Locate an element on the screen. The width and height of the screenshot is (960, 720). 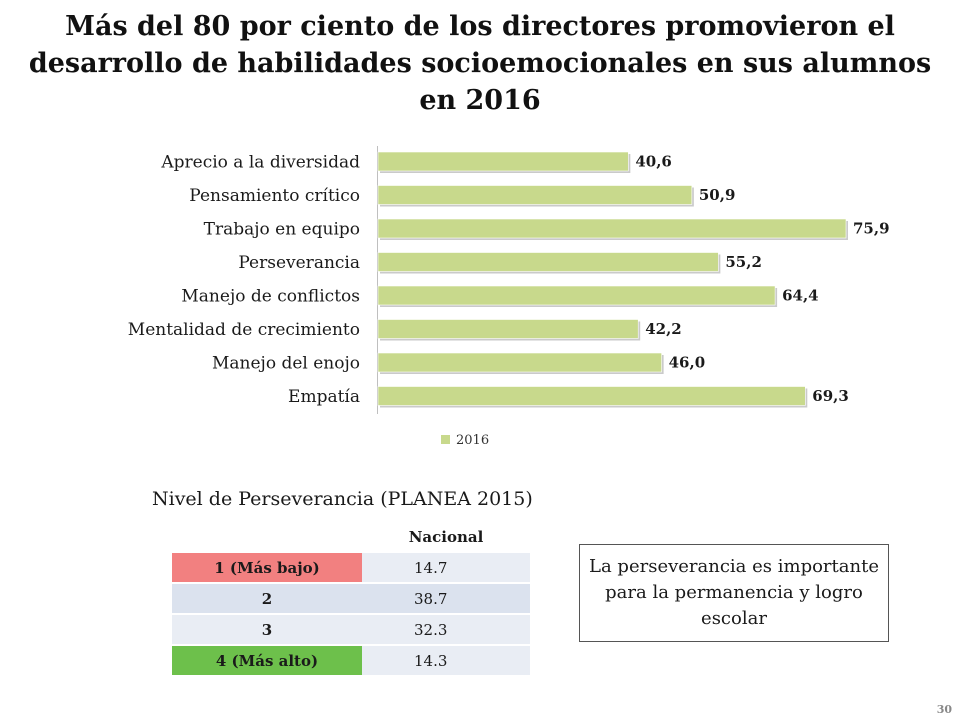
category-label: Mentalidad de crecimiento is located at coordinates (244, 330).